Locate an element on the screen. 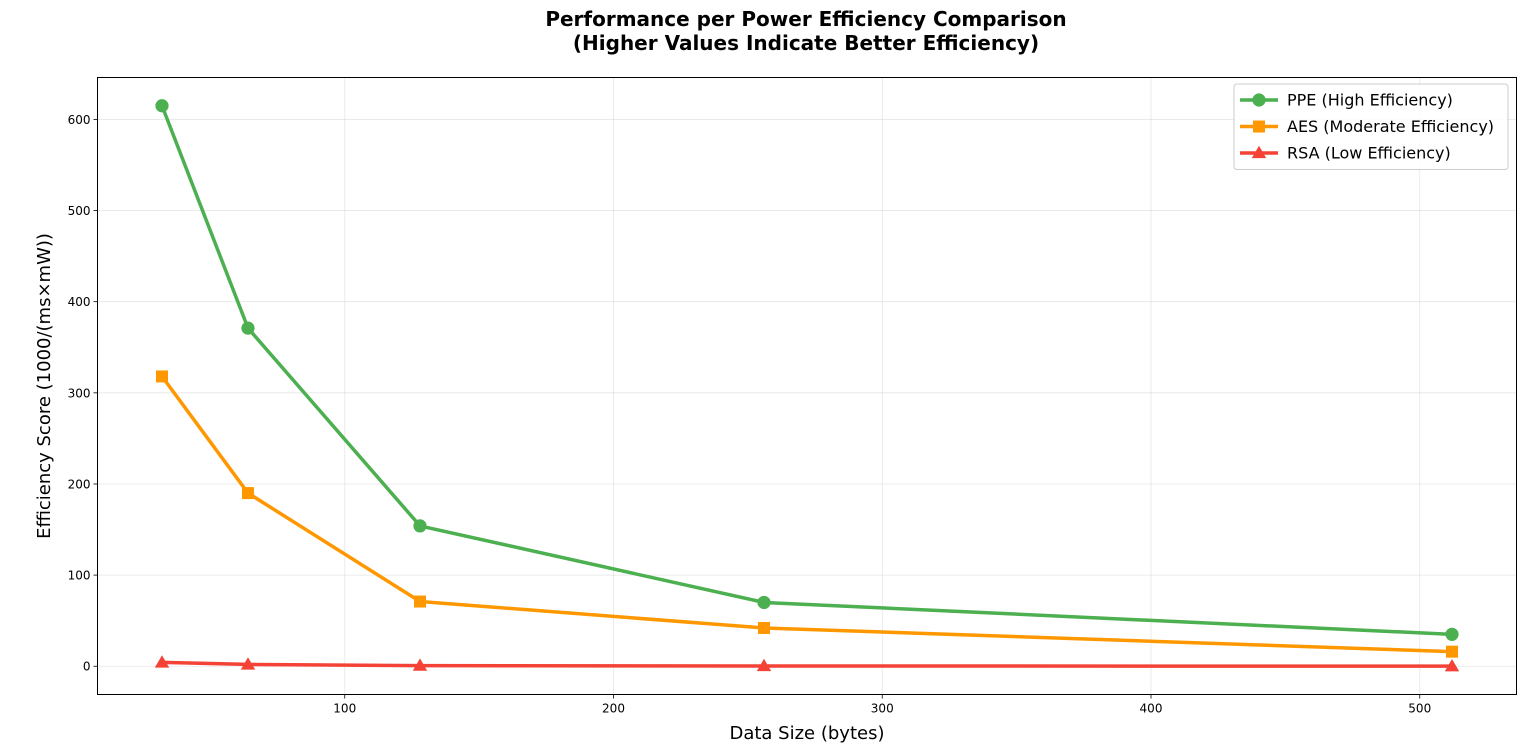 This screenshot has height=754, width=1536. y-tick-label: 200 is located at coordinates (79, 484).